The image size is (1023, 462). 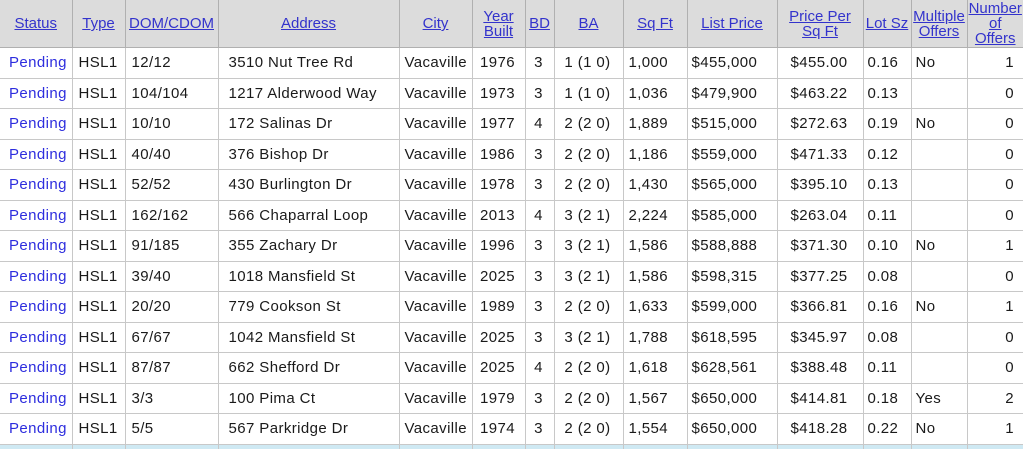 What do you see at coordinates (588, 63) in the screenshot?
I see `cell-ba: 1 (1 0)` at bounding box center [588, 63].